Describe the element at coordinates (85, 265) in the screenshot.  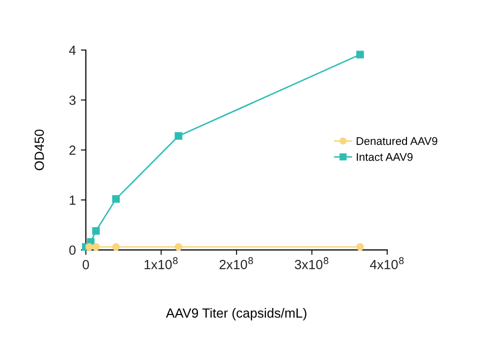
I see `x-tick-label: 0` at that location.